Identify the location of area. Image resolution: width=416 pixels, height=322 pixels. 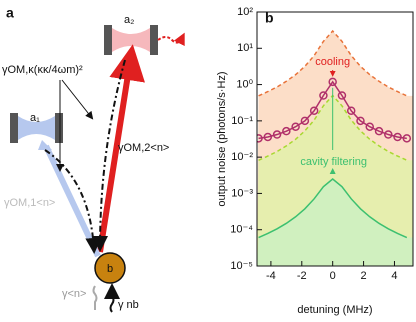
(335, 222).